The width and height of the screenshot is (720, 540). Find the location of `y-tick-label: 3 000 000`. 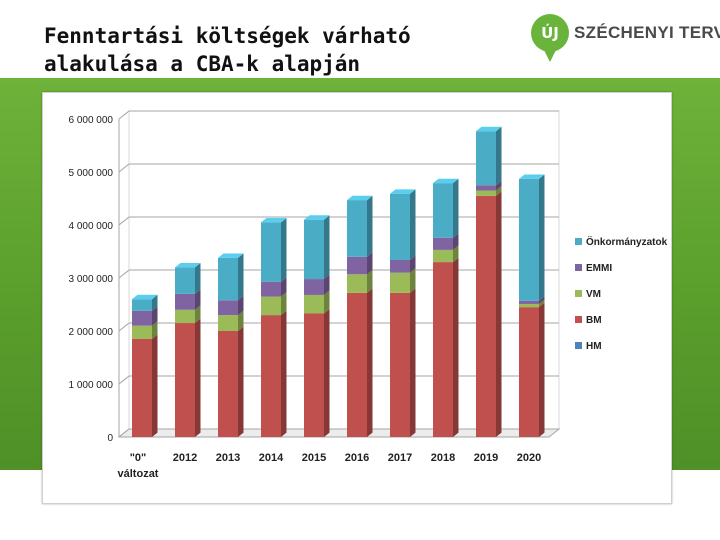

y-tick-label: 3 000 000 is located at coordinates (91, 279).